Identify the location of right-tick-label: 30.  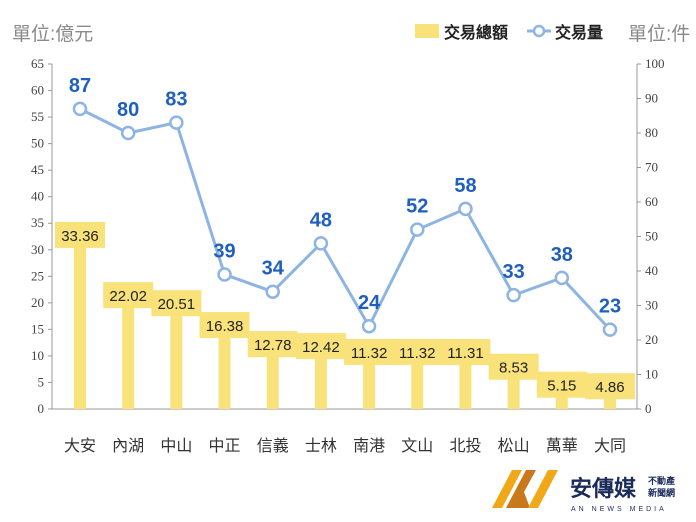
(651, 305).